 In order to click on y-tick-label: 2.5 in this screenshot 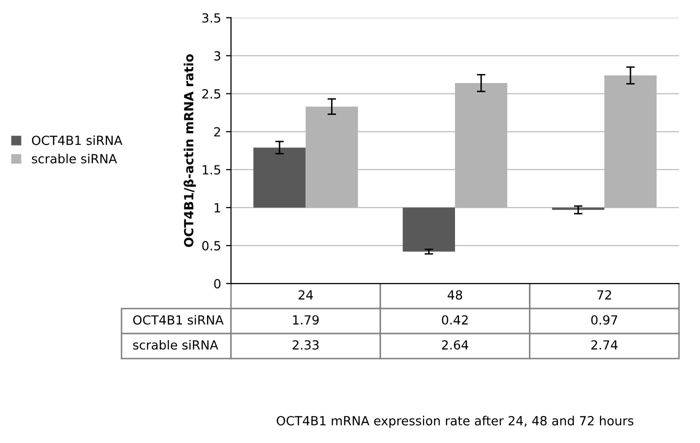, I will do `click(211, 94)`.